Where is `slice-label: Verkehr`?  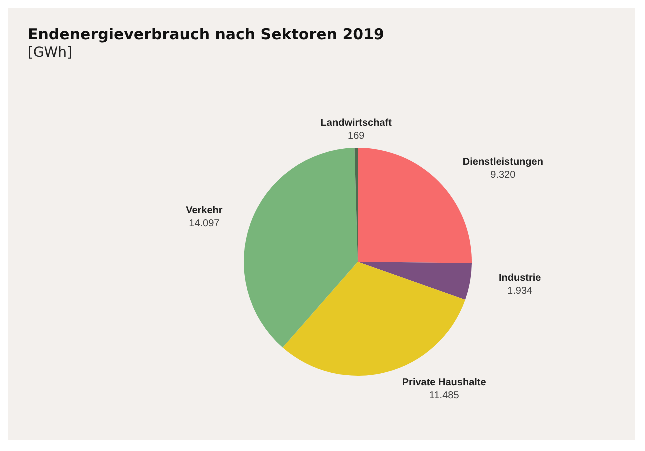 slice-label: Verkehr is located at coordinates (204, 210).